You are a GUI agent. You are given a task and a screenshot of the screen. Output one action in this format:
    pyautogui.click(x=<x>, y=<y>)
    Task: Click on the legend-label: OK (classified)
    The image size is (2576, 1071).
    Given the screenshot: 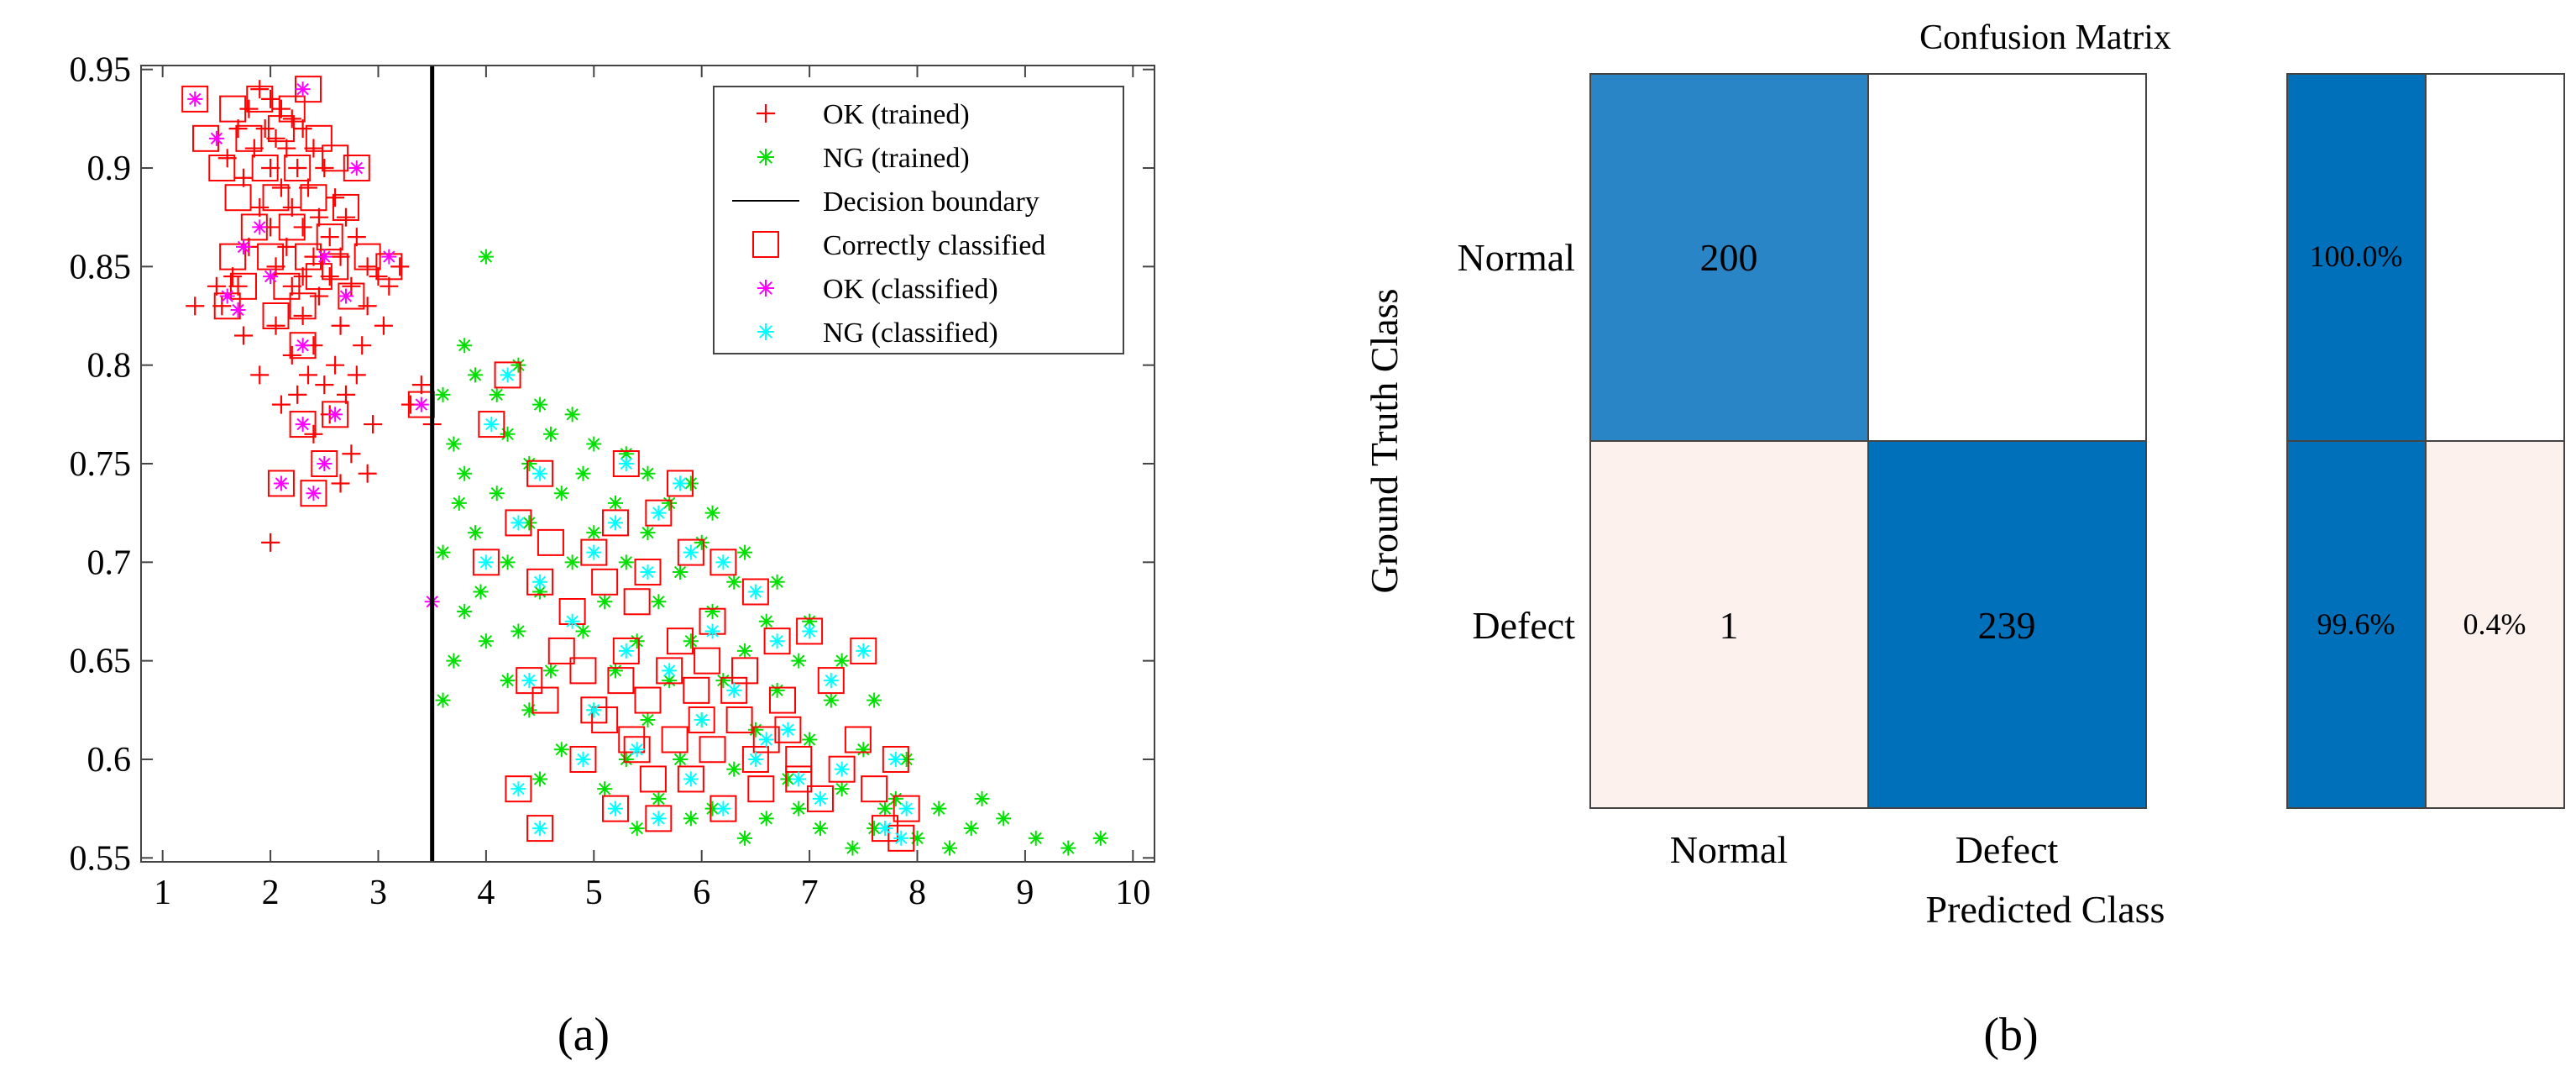 What is the action you would take?
    pyautogui.click(x=911, y=289)
    